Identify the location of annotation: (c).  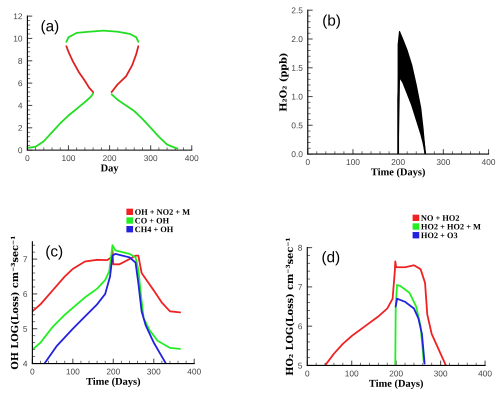
(54, 252).